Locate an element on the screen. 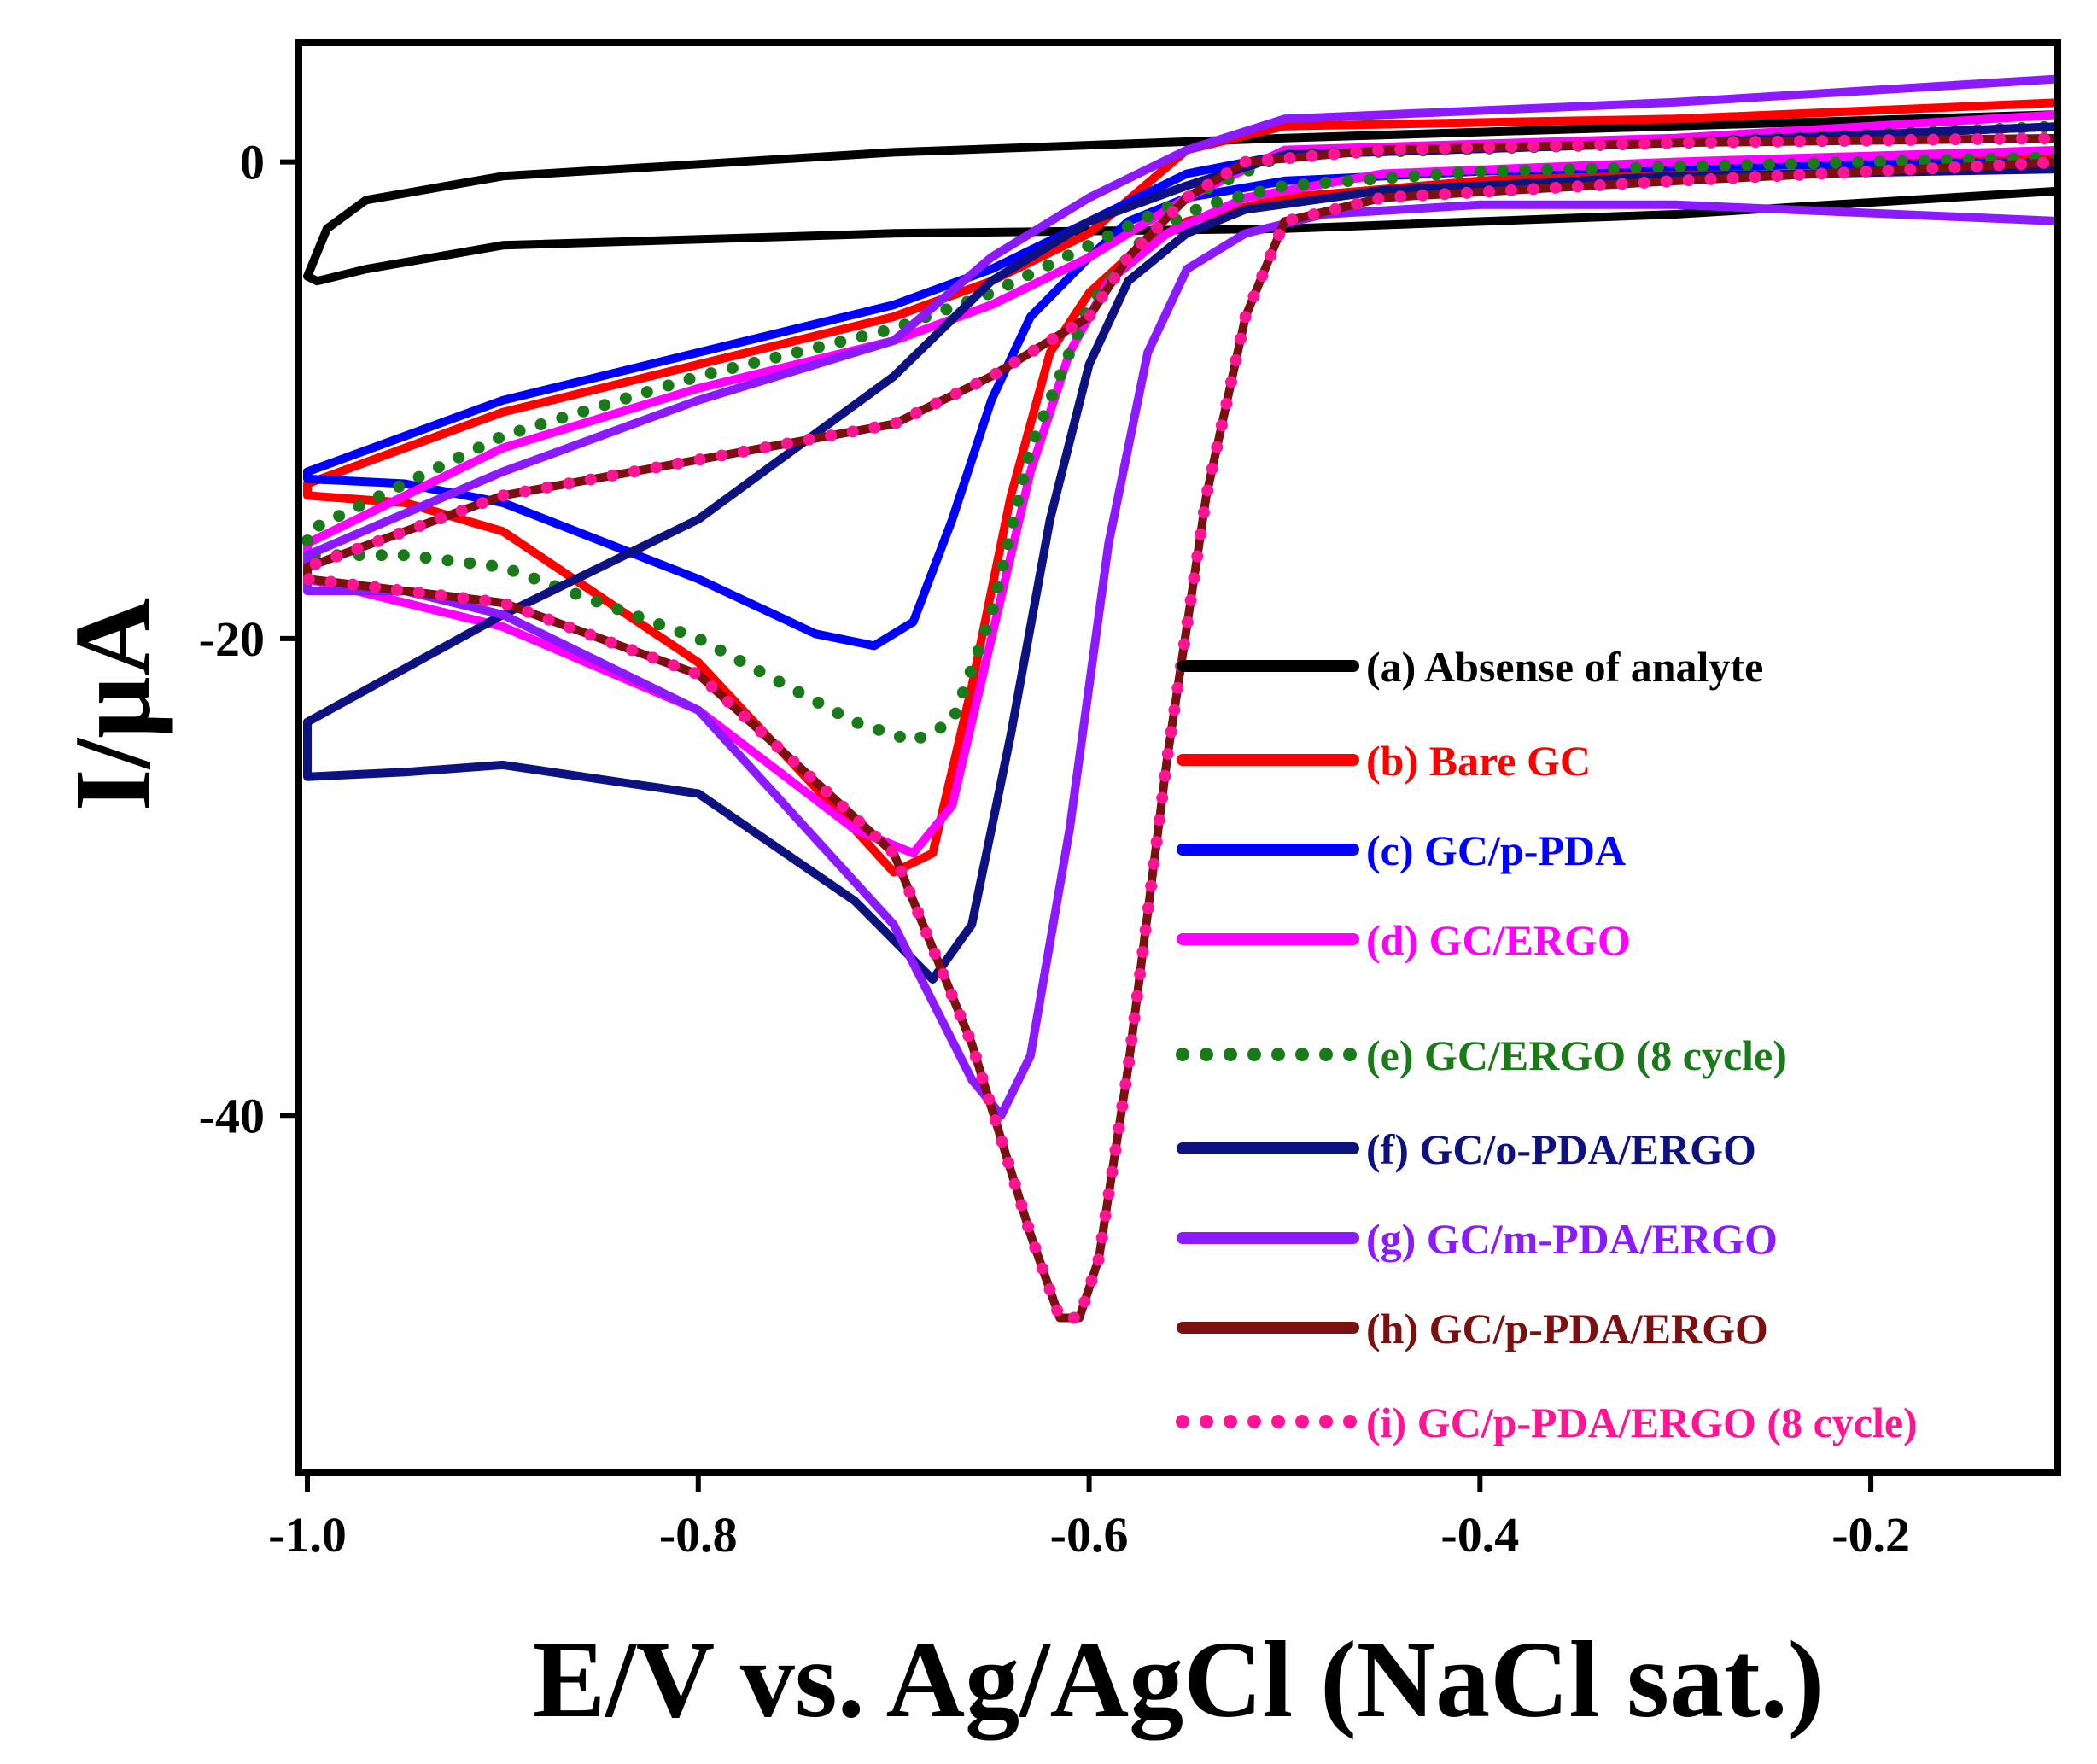 This screenshot has height=1764, width=2097. x-tick-label: -0.2 is located at coordinates (1870, 1534).